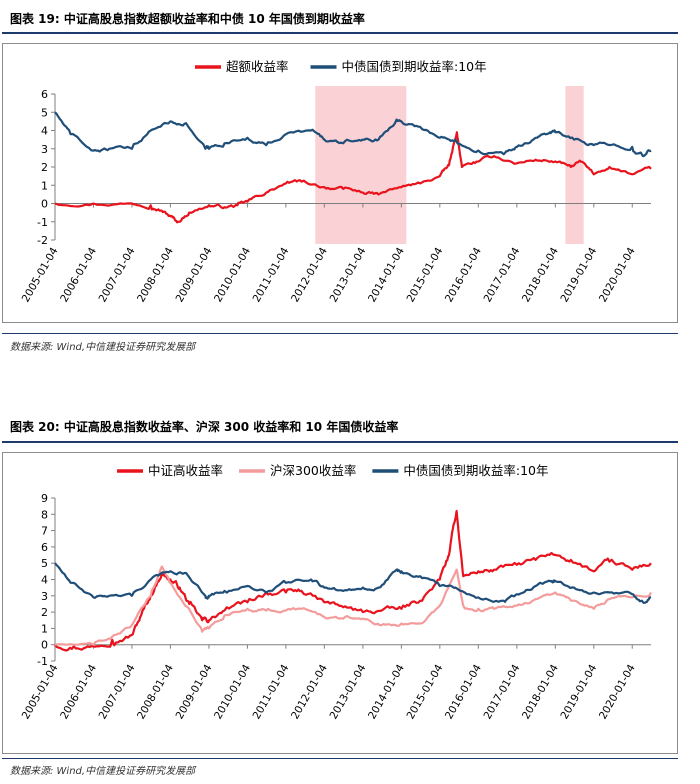 This screenshot has width=700, height=784. Describe the element at coordinates (187, 19) in the screenshot. I see `figure-19-title: 图表 19: 中证高股息指数超额收益率和中债 10 年国债到期收益率` at that location.